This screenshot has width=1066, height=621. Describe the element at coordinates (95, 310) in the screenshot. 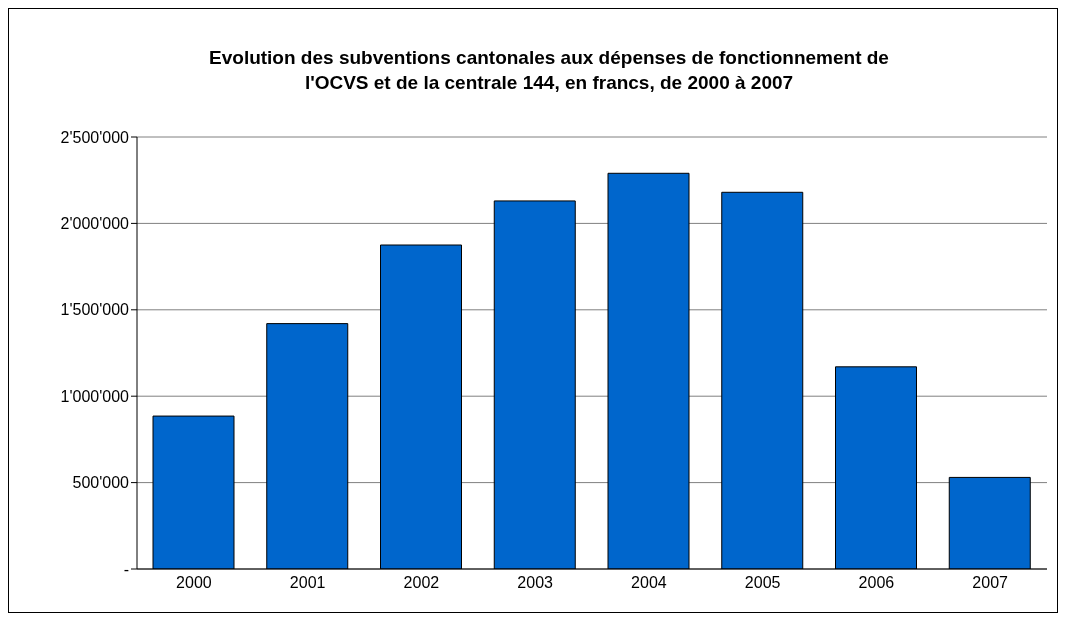

I see `y-tick-label: 1'500'000` at that location.